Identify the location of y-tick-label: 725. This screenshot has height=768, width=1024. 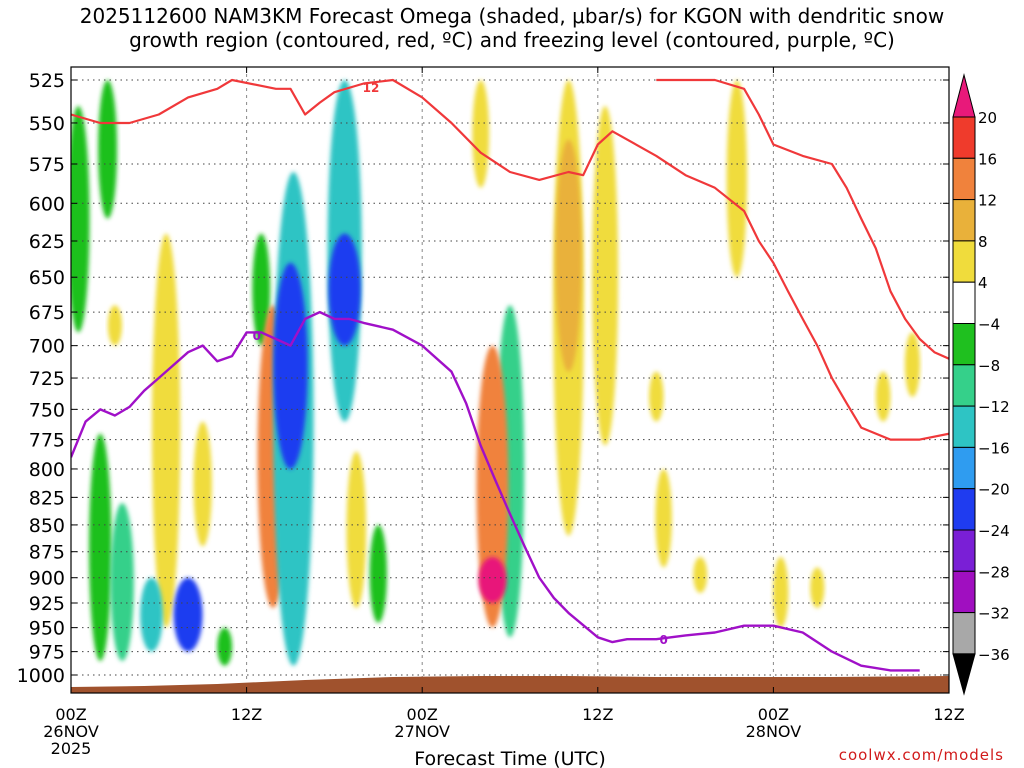
(47, 379).